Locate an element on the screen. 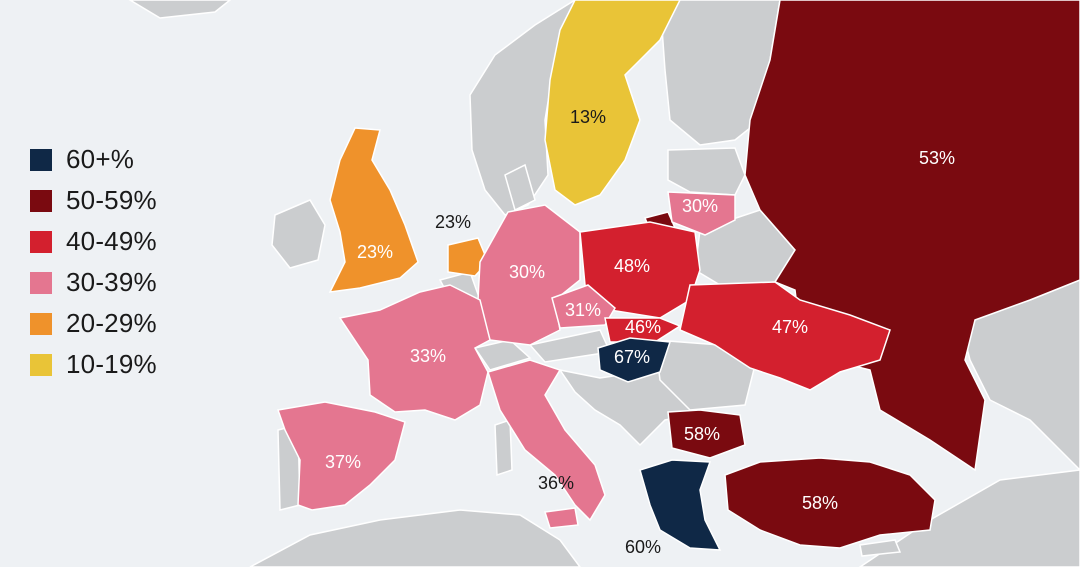 The height and width of the screenshot is (567, 1080). sicily-shape is located at coordinates (561, 518).